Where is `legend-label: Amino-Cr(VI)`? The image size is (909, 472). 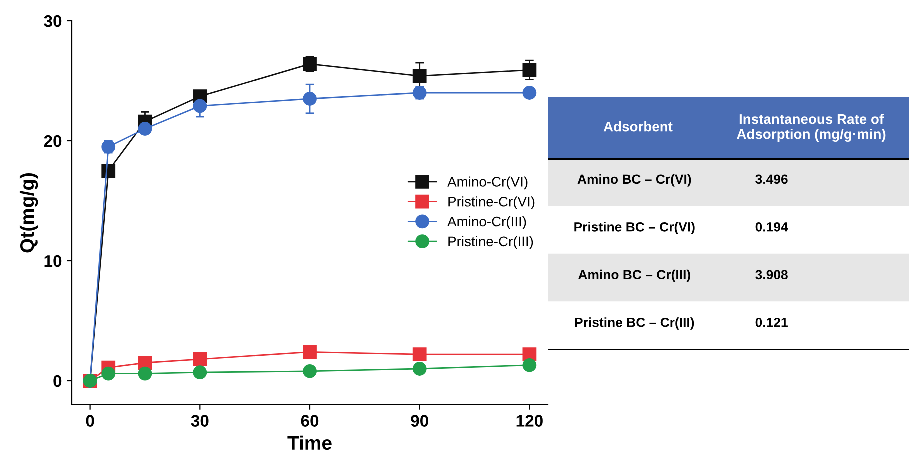
legend-label: Amino-Cr(VI) is located at coordinates (488, 183).